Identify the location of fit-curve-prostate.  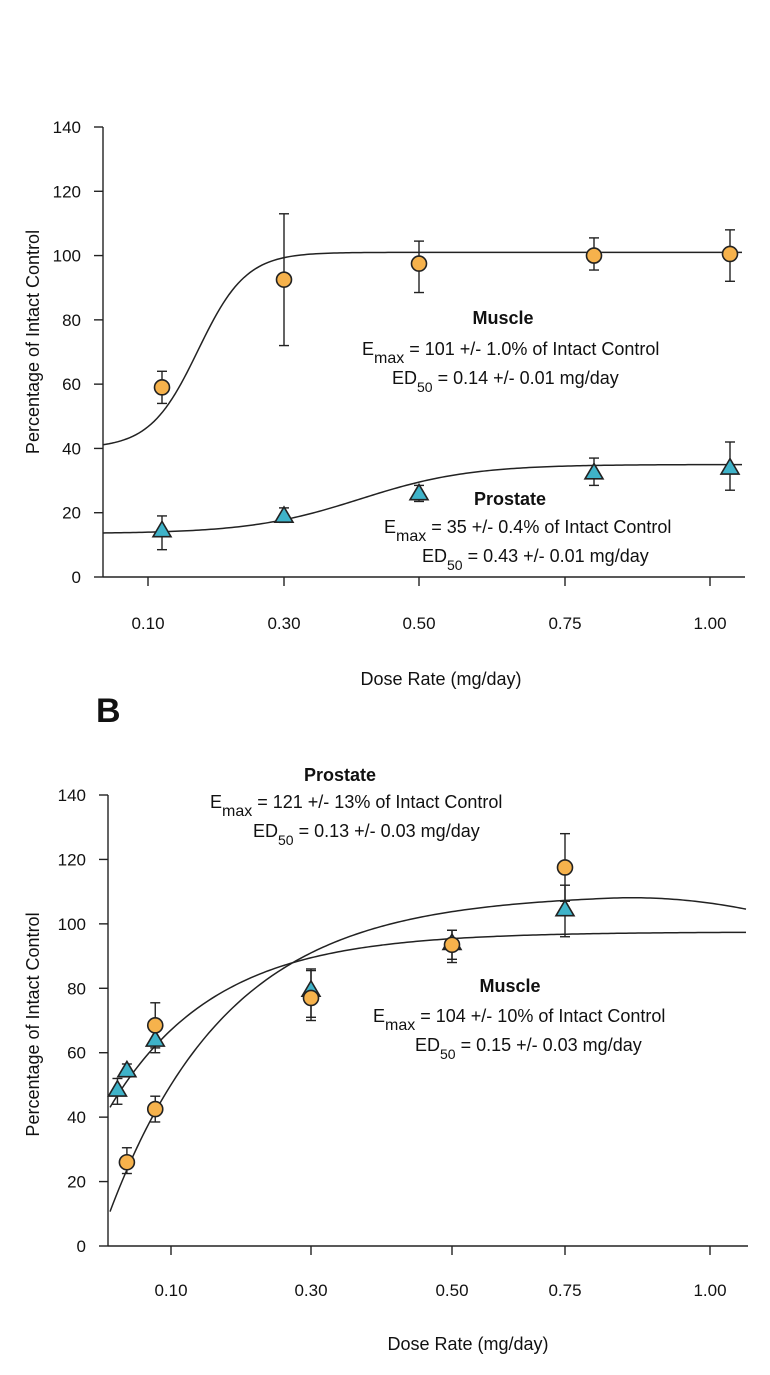
(422, 498).